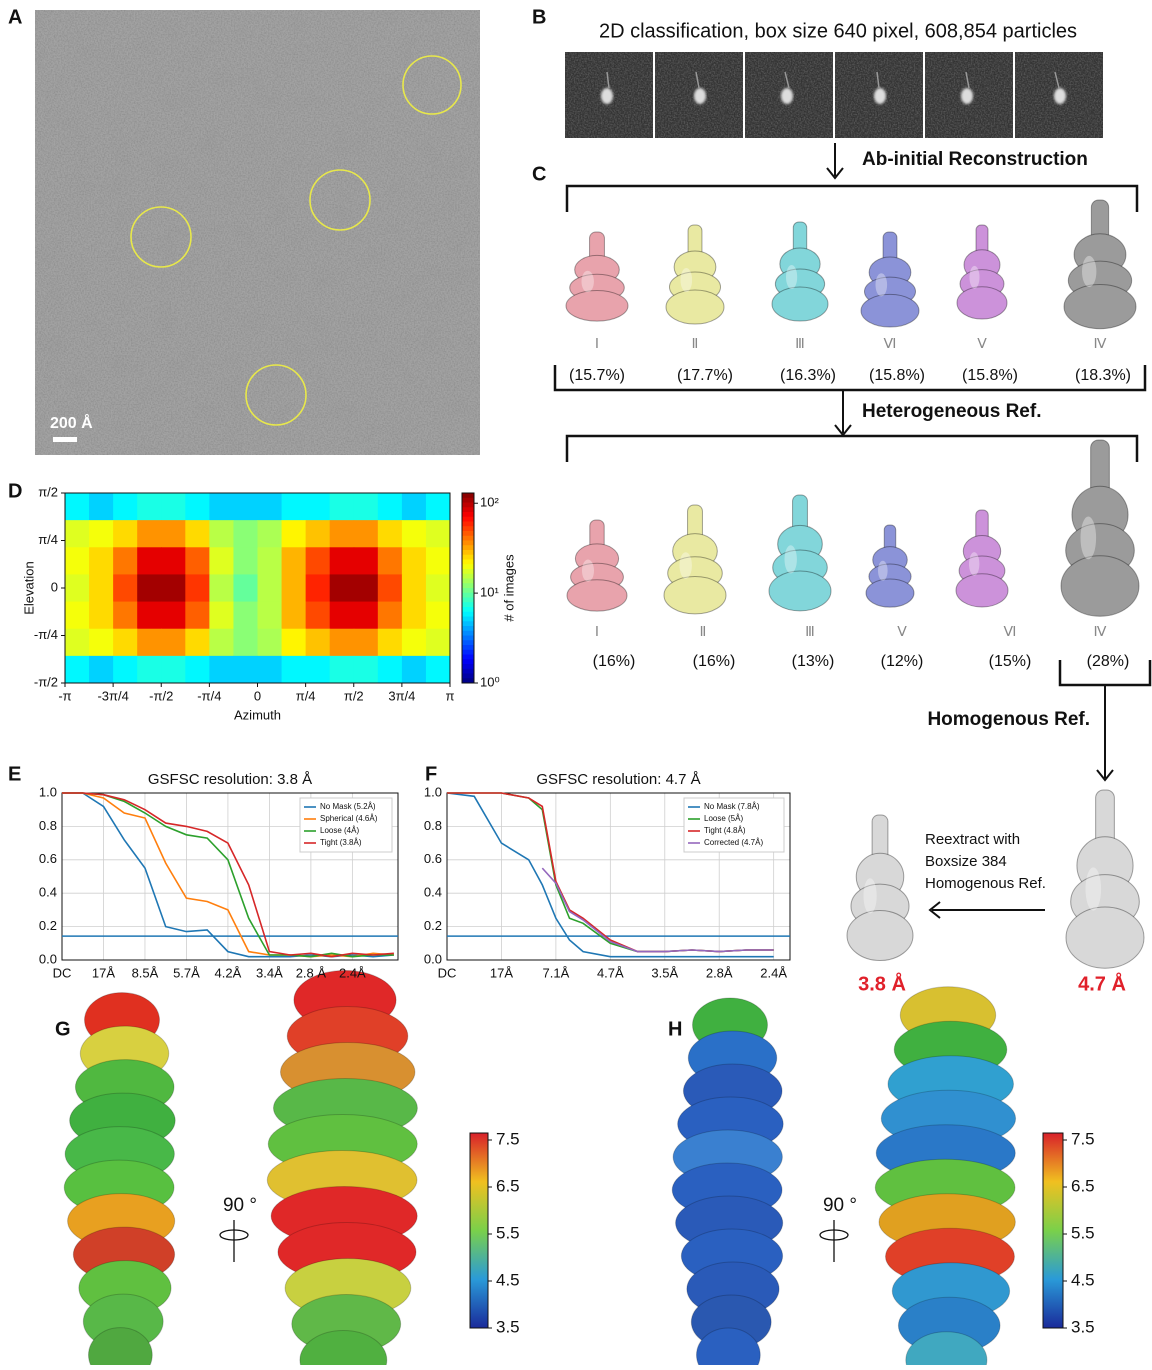 The width and height of the screenshot is (1152, 1370). I want to click on class-share: (15.7%), so click(597, 375).